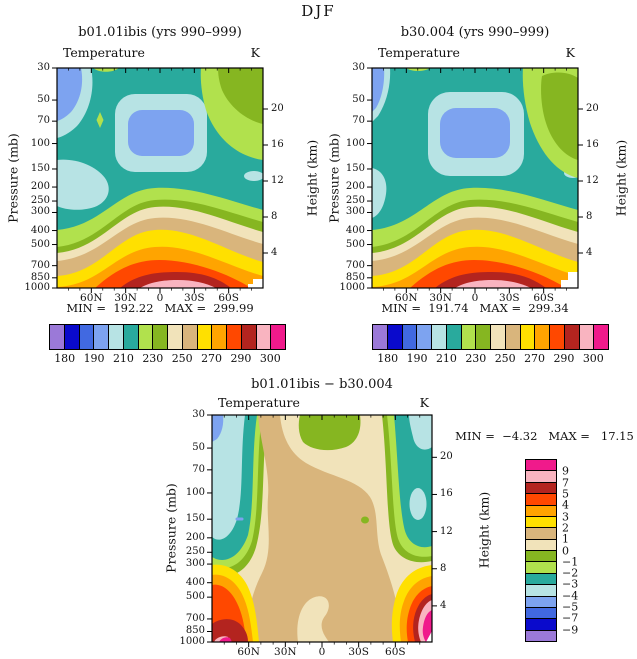  What do you see at coordinates (259, 402) in the screenshot?
I see `panel3-variable-label: Temperature` at bounding box center [259, 402].